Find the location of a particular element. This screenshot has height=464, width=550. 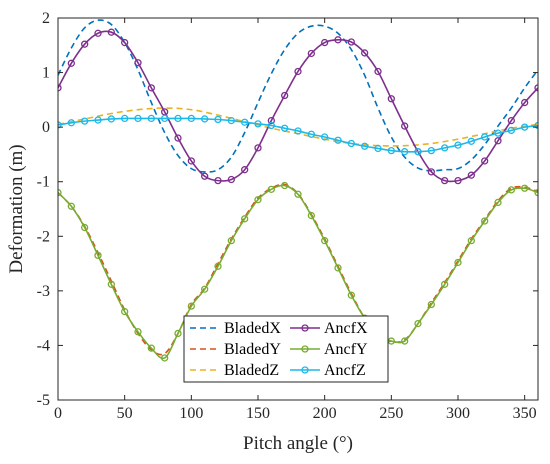

legend-label: BladedY is located at coordinates (252, 349).